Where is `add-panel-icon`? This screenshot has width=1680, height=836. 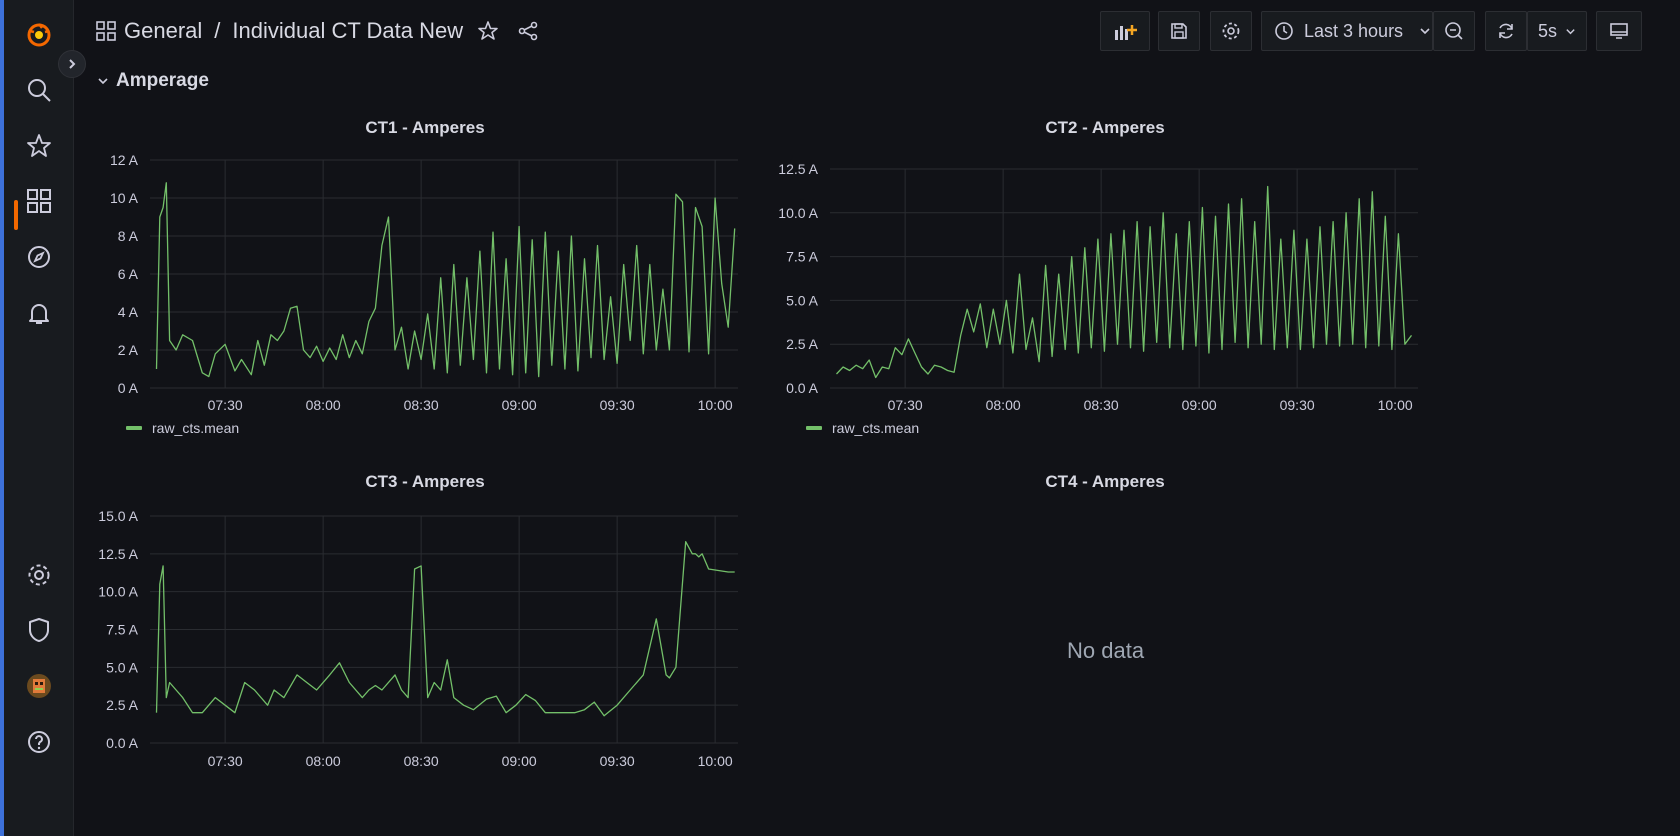
add-panel-icon is located at coordinates (1126, 32).